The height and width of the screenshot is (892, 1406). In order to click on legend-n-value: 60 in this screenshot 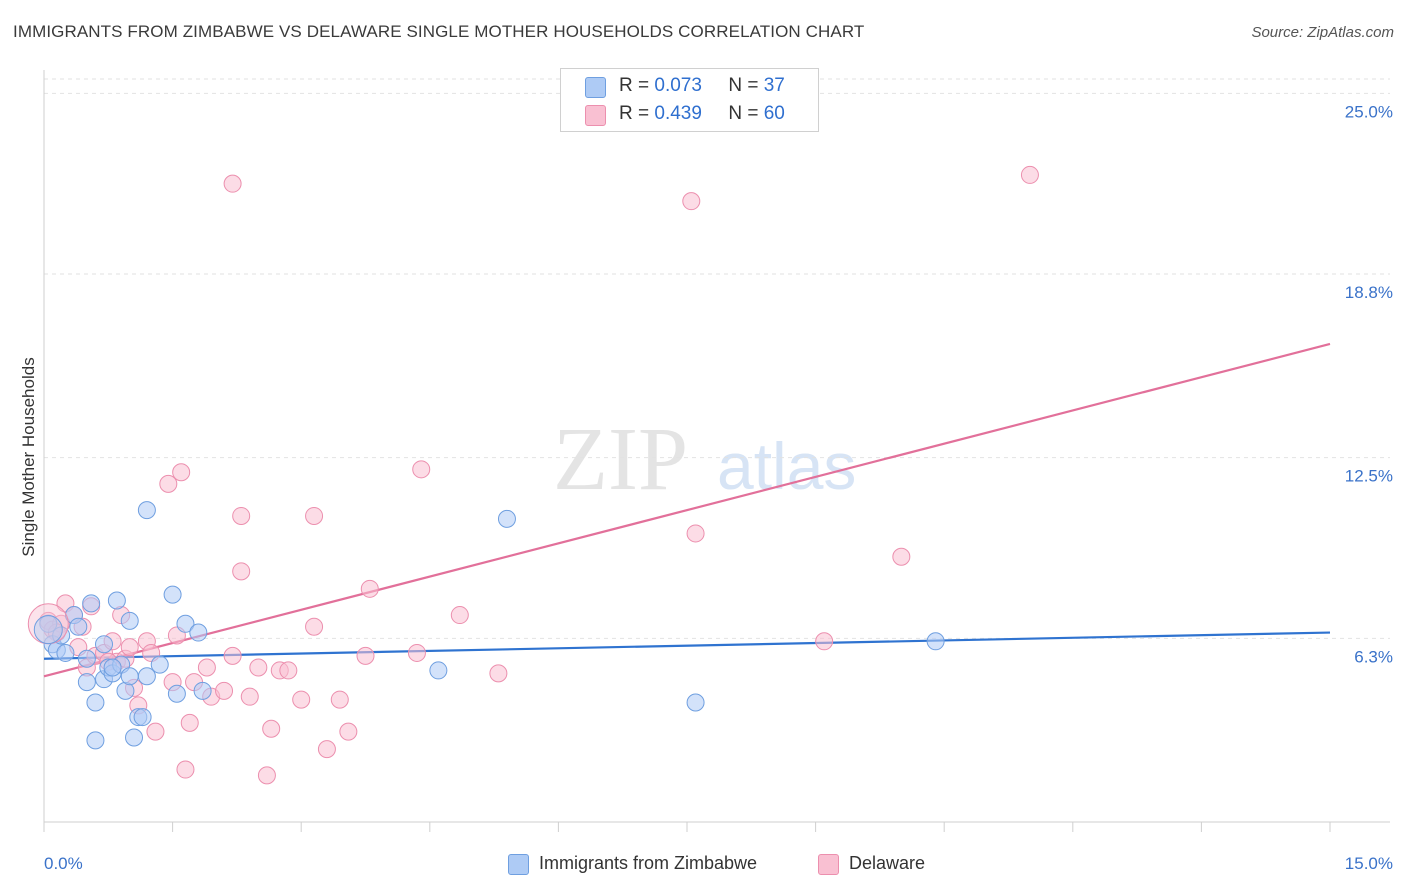, I will do `click(774, 113)`.